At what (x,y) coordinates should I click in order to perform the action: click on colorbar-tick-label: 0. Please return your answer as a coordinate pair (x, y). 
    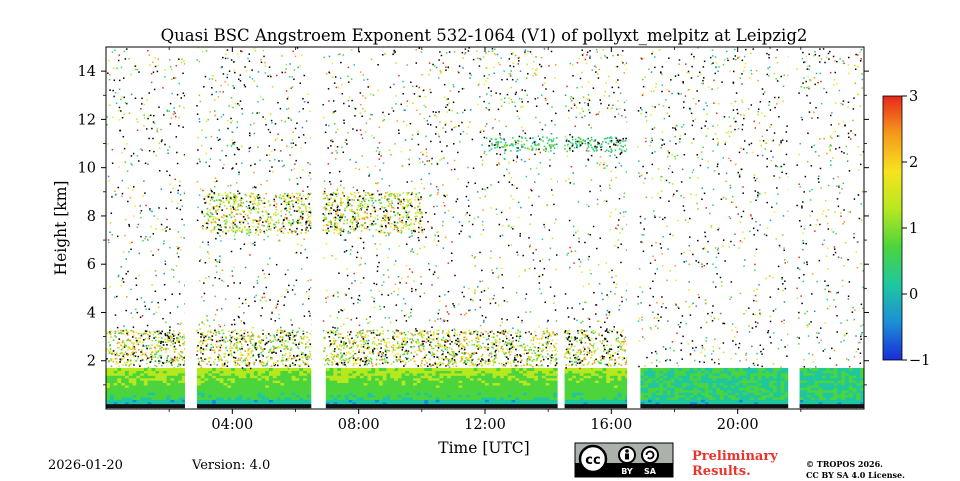
    Looking at the image, I should click on (913, 295).